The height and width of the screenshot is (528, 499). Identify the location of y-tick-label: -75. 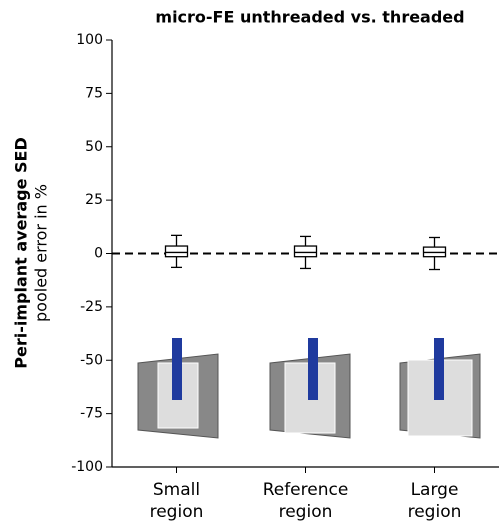
(91, 414).